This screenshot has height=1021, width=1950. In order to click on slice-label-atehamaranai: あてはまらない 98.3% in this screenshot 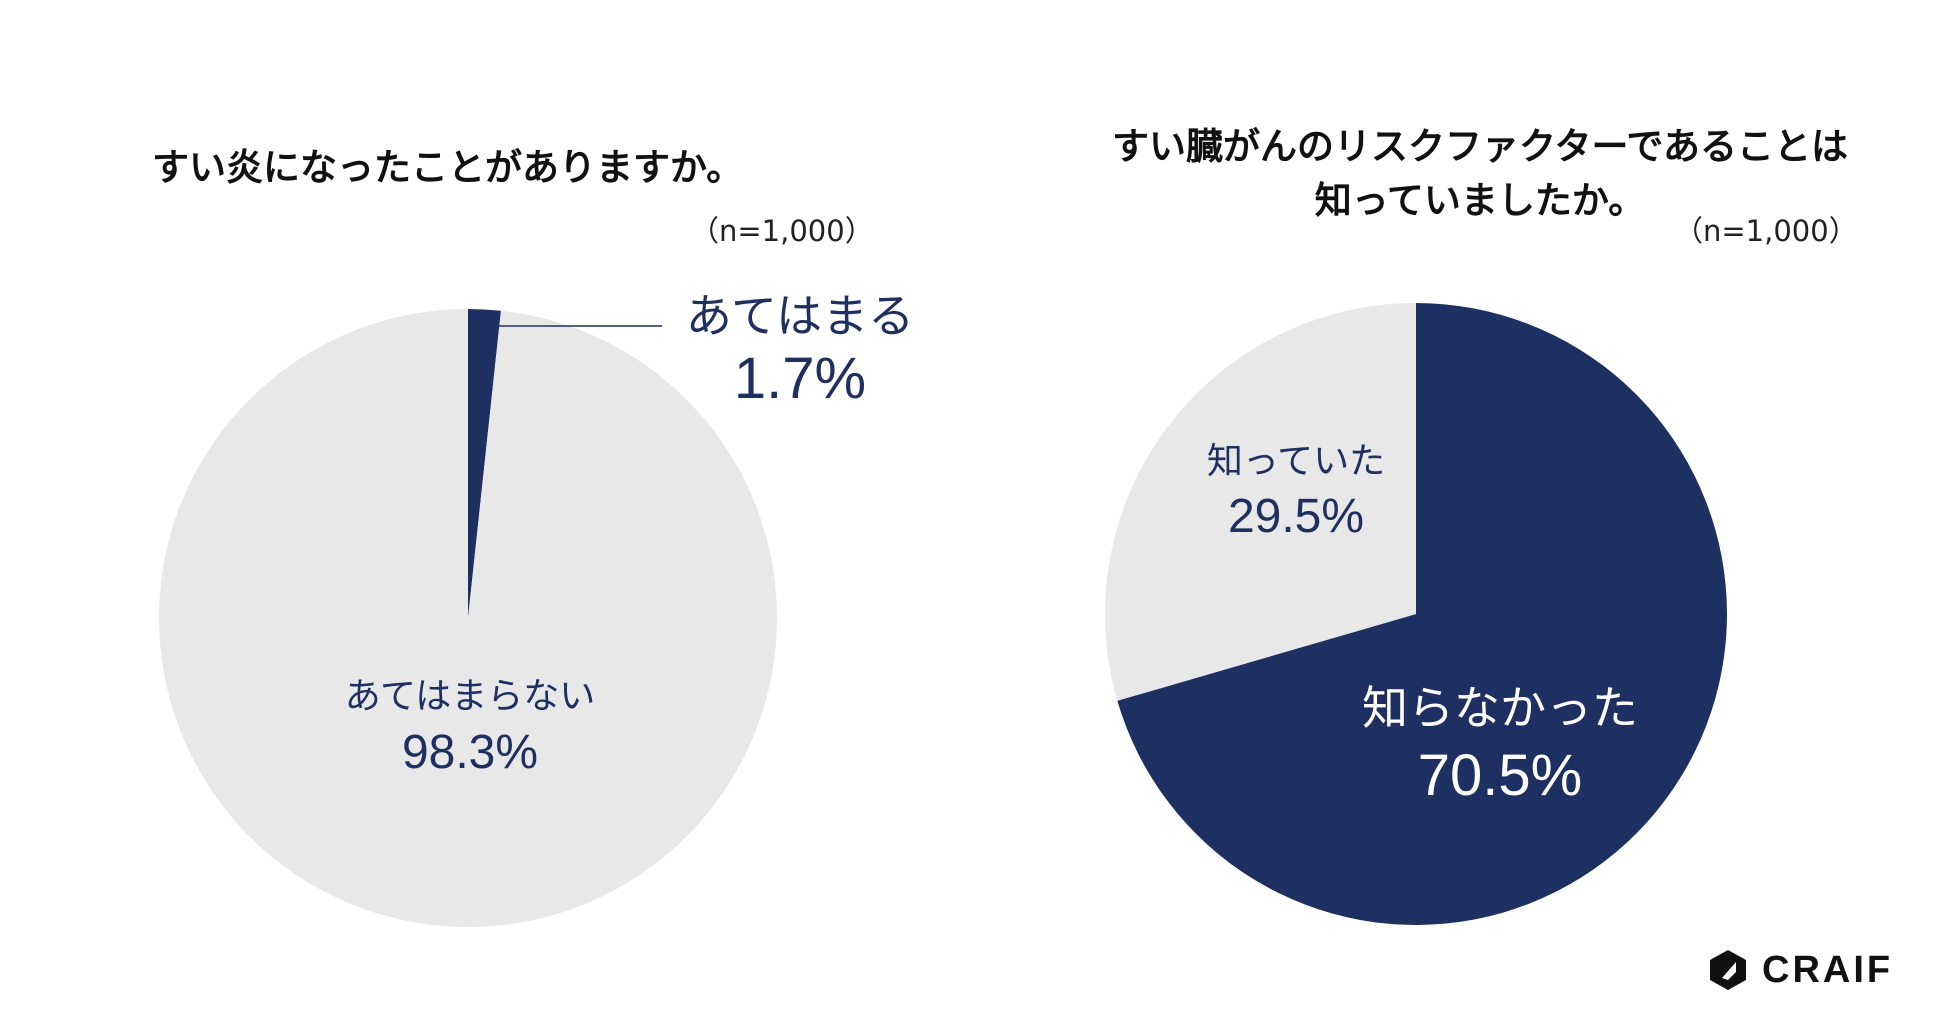, I will do `click(470, 729)`.